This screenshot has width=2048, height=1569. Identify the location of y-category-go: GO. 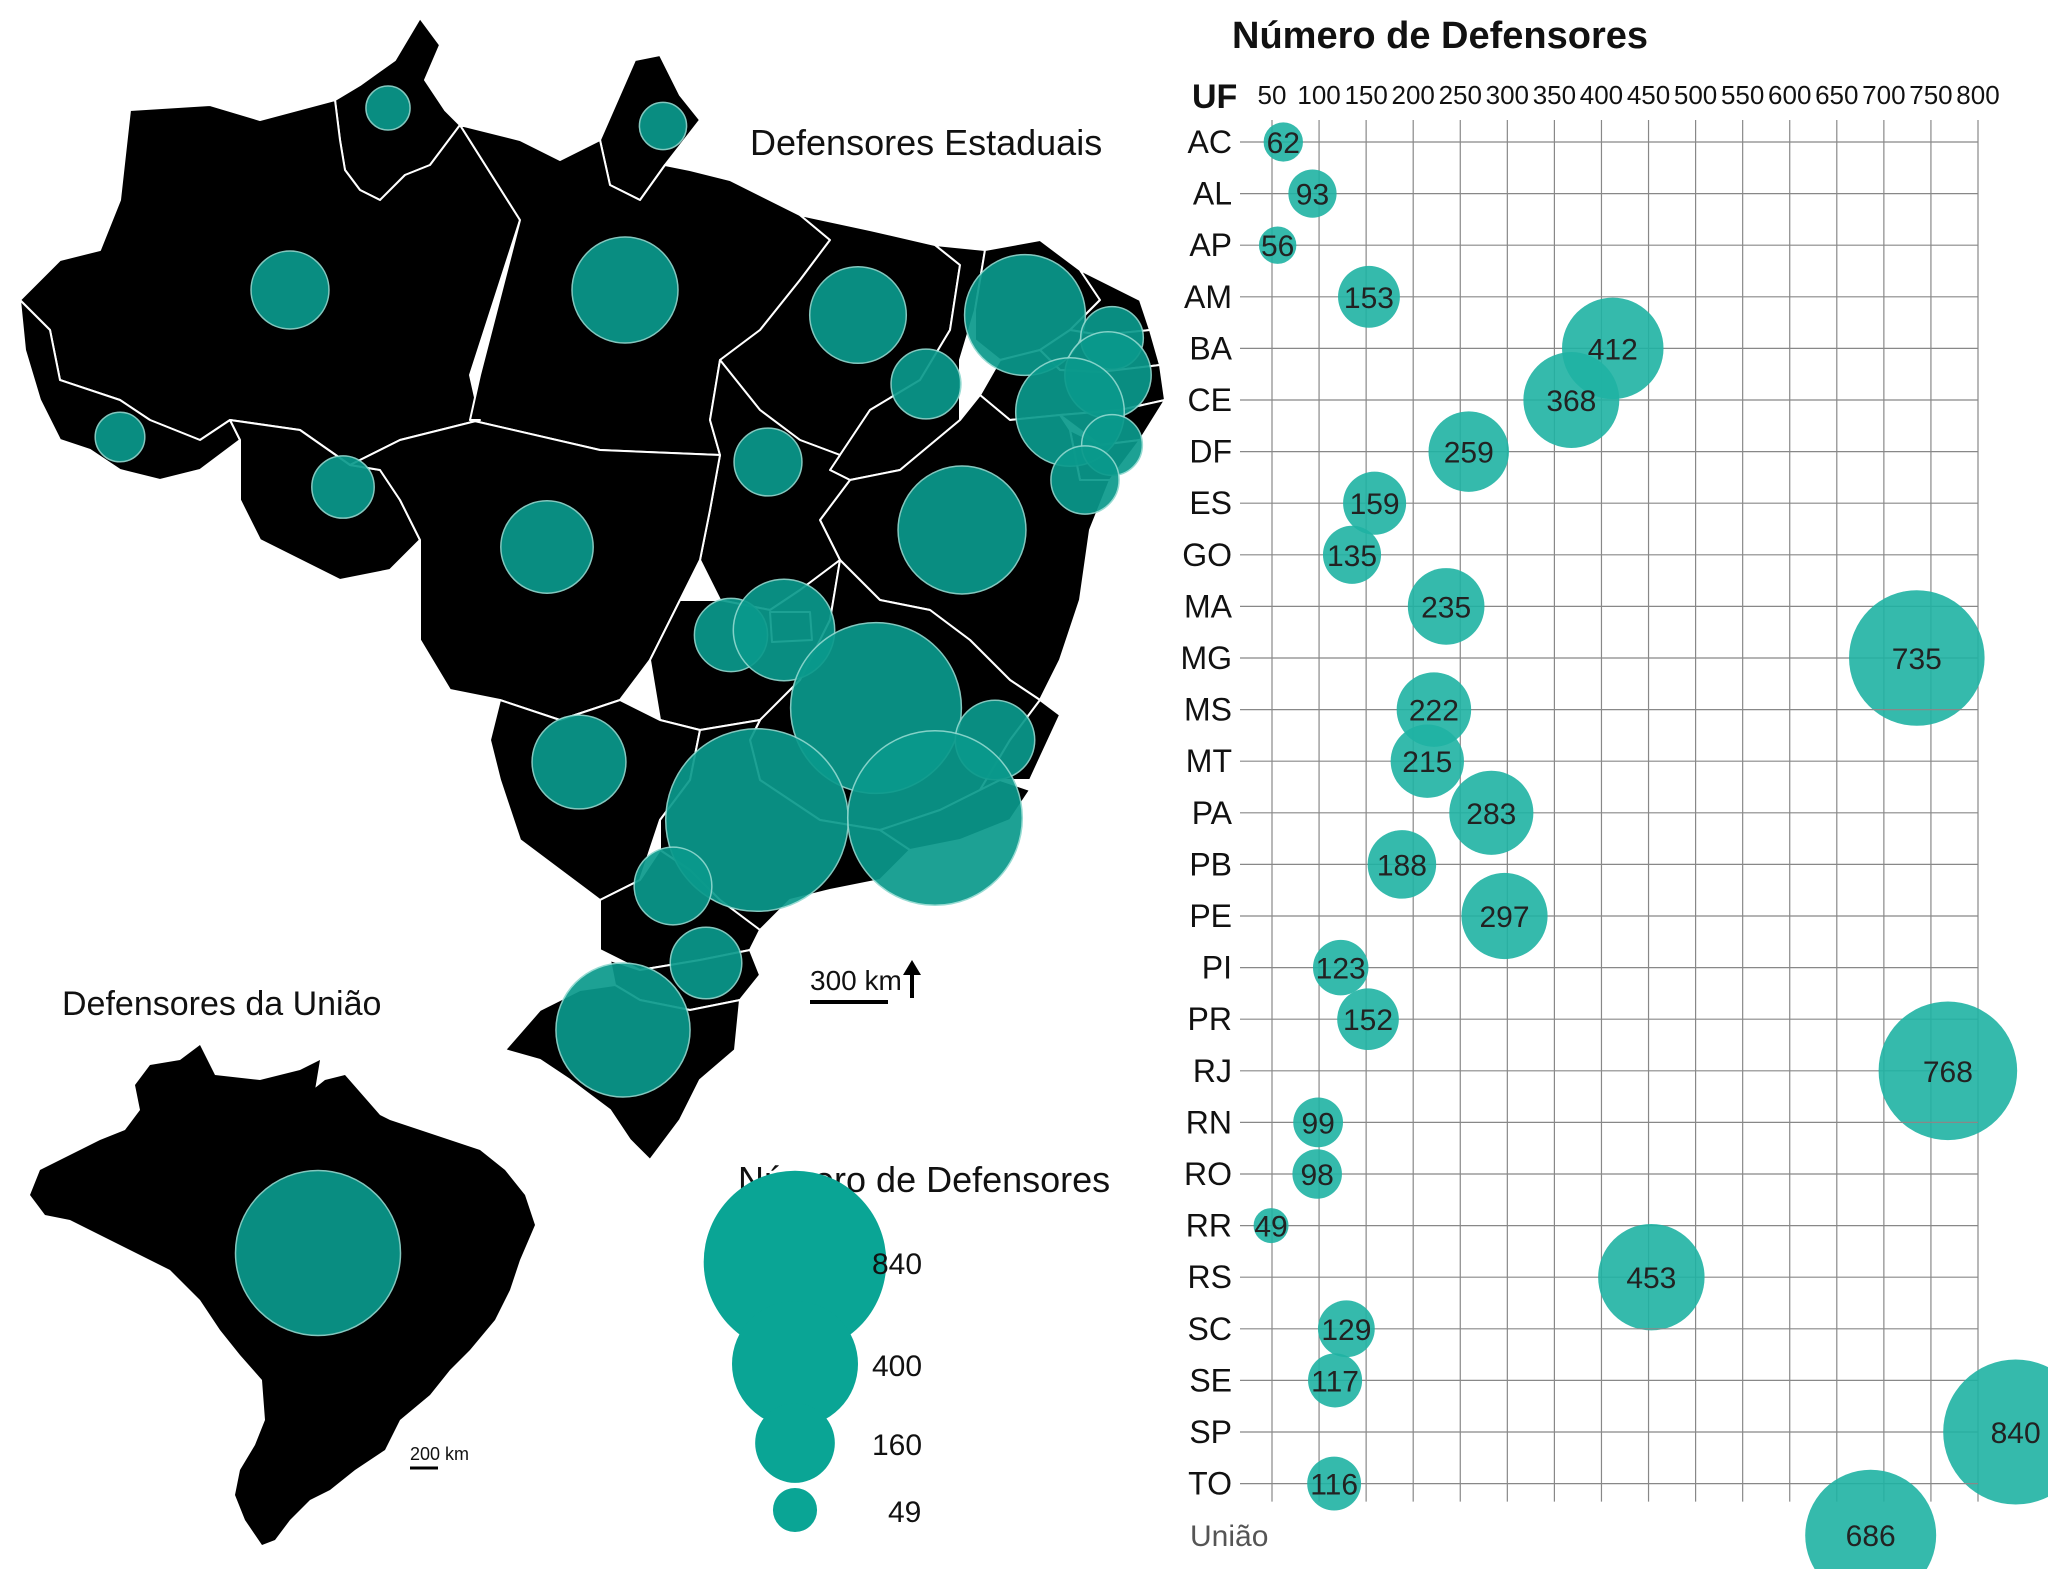
(1207, 555).